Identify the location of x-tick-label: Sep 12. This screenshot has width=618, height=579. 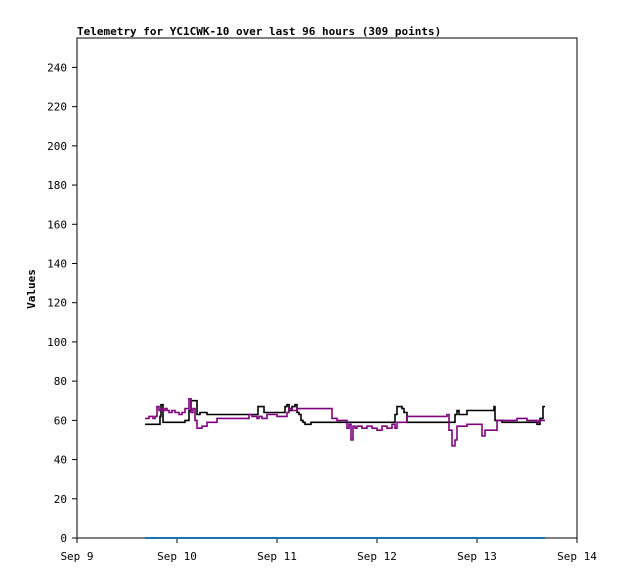
(377, 556).